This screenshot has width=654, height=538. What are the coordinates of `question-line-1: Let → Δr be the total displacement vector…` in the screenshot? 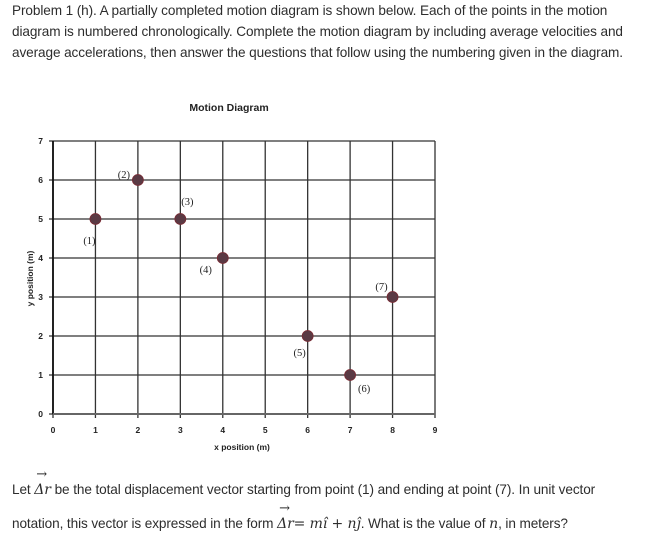 It's located at (332, 485).